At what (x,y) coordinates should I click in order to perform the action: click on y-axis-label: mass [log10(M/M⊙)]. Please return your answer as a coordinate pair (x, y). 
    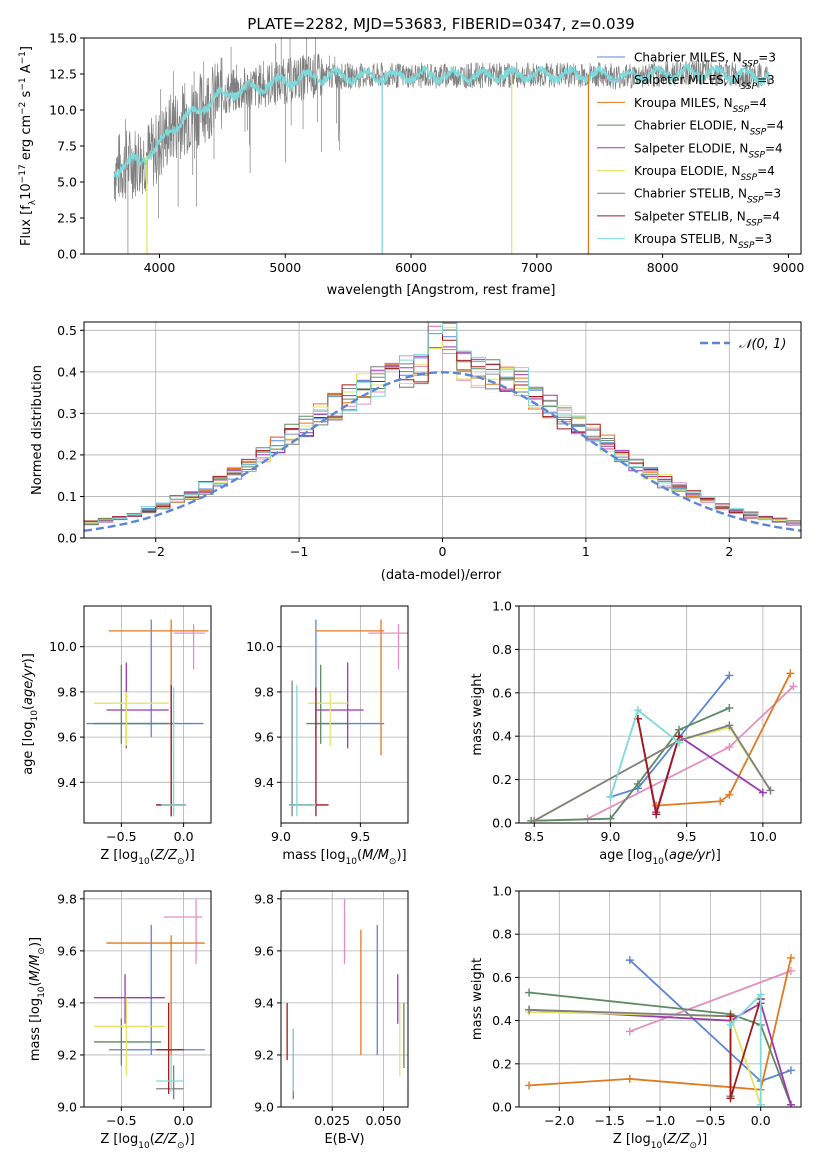
    Looking at the image, I should click on (37, 999).